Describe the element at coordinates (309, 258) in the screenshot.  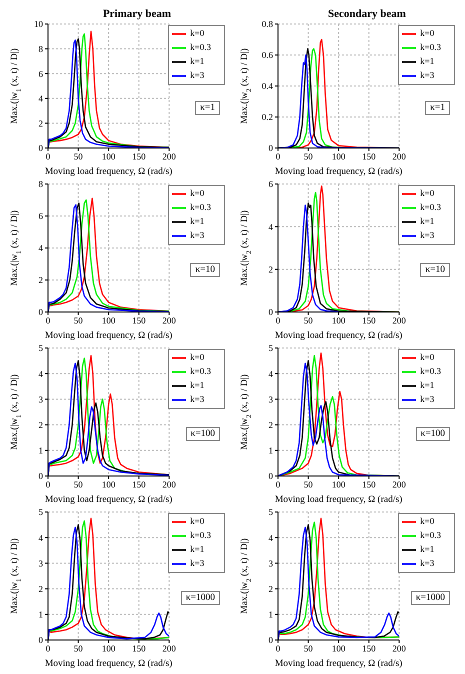
I see `line-series` at that location.